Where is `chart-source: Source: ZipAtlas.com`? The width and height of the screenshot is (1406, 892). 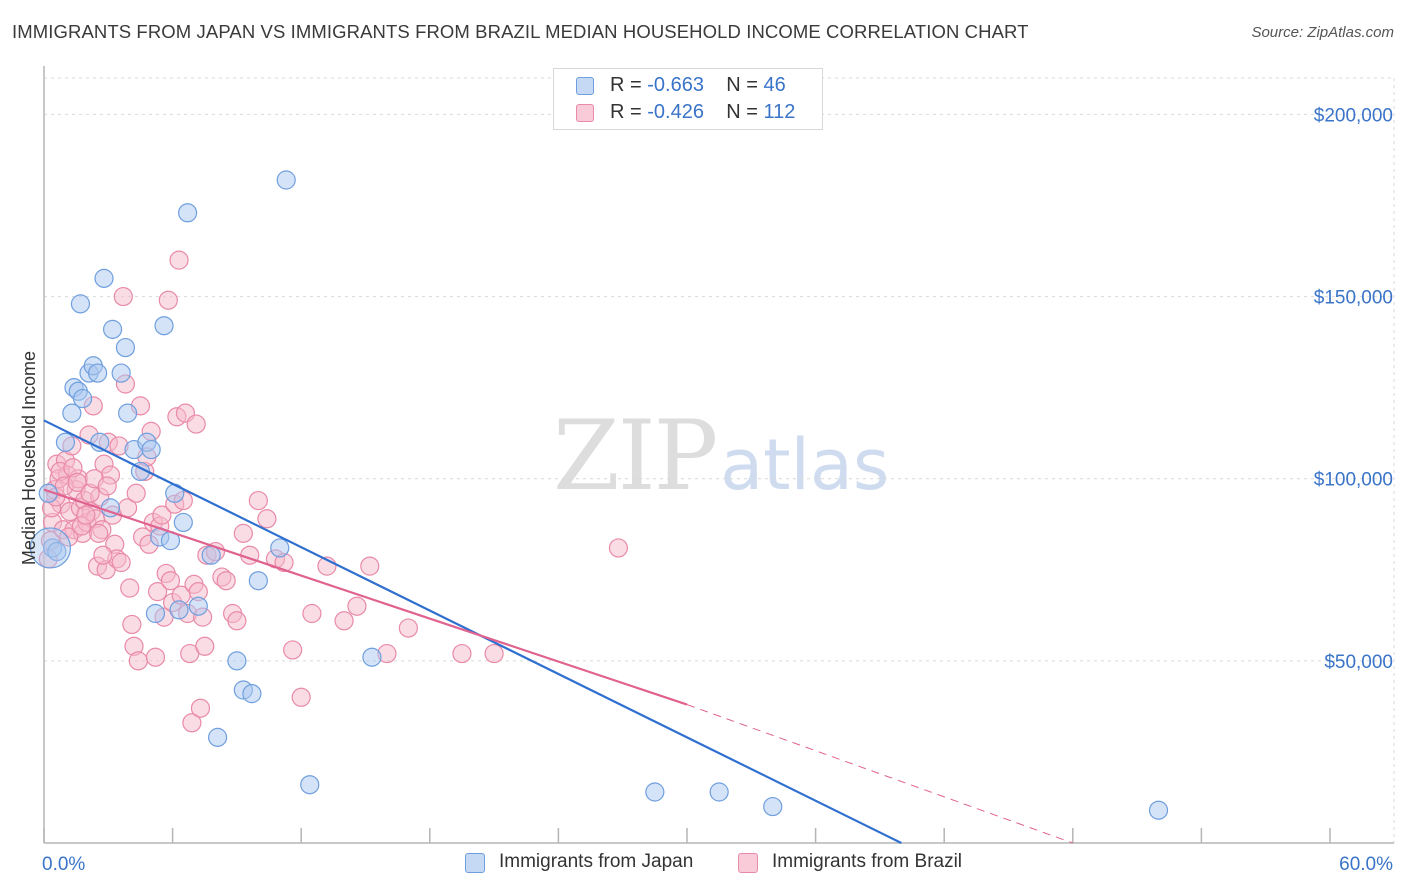 chart-source: Source: ZipAtlas.com is located at coordinates (1322, 32).